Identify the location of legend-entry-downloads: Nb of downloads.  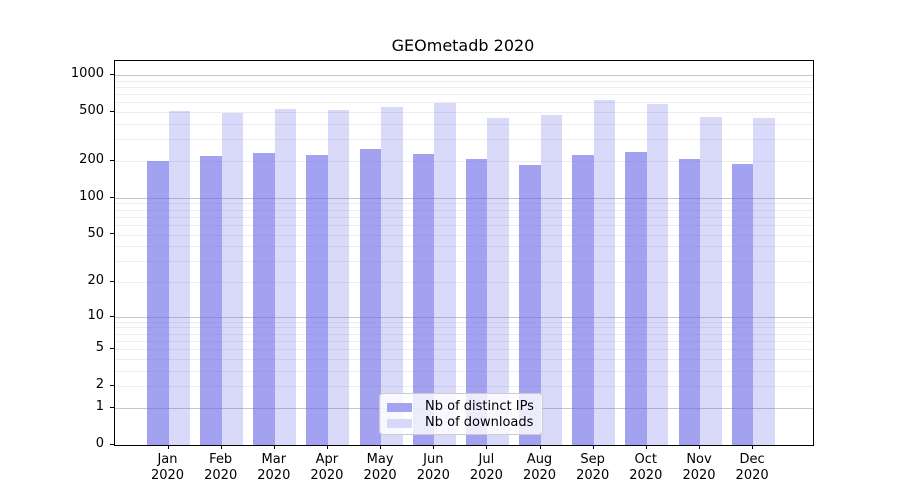
(464, 423).